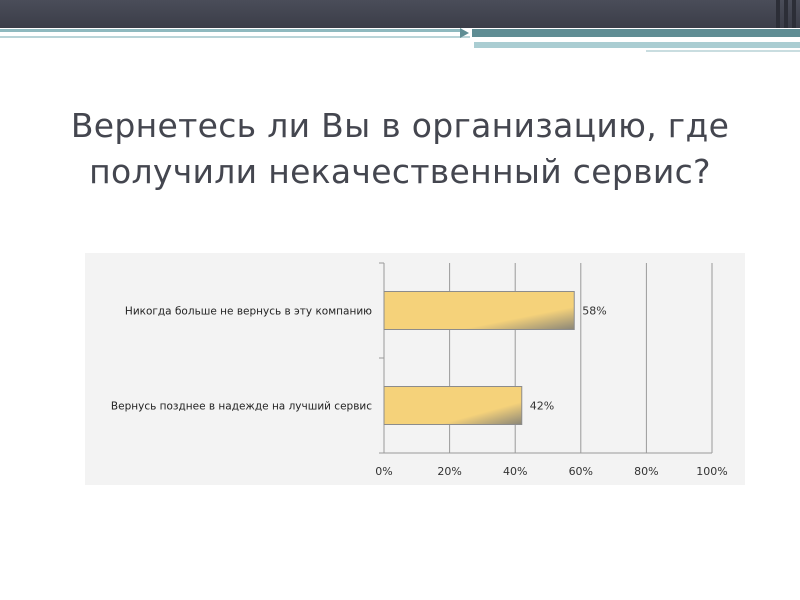 This screenshot has width=800, height=600. Describe the element at coordinates (581, 471) in the screenshot. I see `x-tick-label: 60%` at that location.